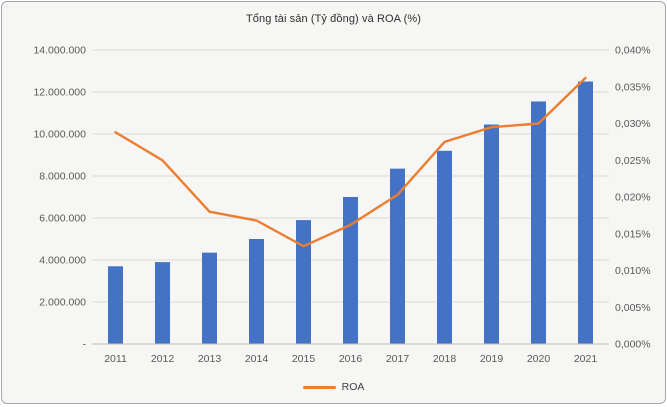 The width and height of the screenshot is (667, 407). What do you see at coordinates (539, 359) in the screenshot?
I see `x-axis-label-2020: 2020` at bounding box center [539, 359].